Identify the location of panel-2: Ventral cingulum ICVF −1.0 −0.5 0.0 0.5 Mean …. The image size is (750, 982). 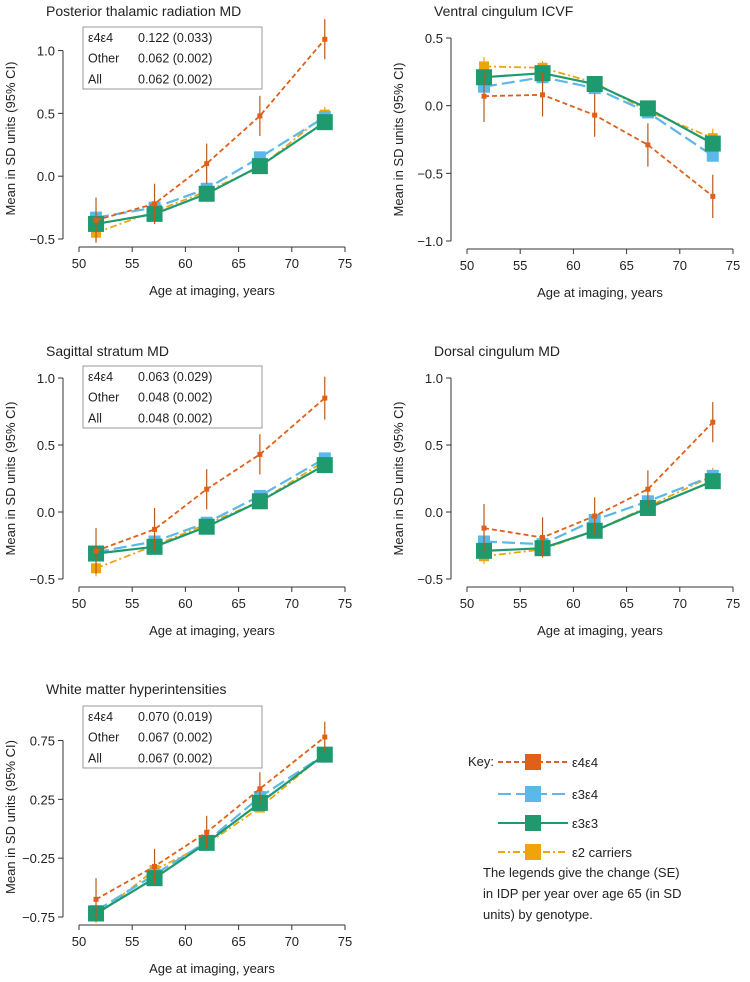
(565, 151).